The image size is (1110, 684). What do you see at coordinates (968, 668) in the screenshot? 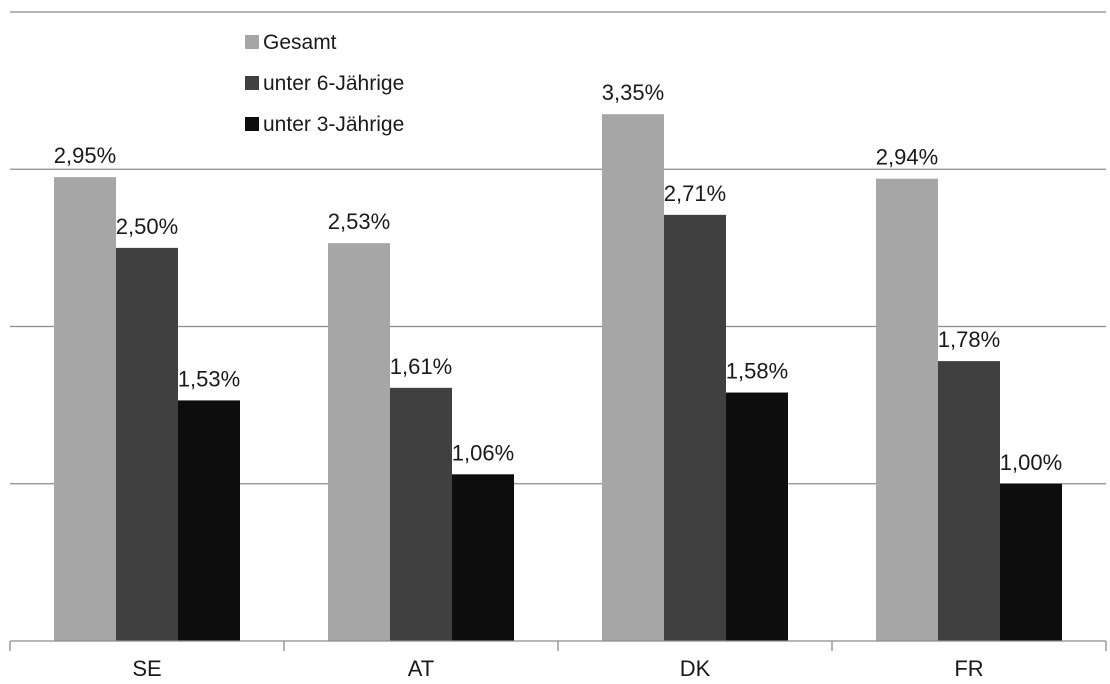
I see `category-label-fr: FR` at bounding box center [968, 668].